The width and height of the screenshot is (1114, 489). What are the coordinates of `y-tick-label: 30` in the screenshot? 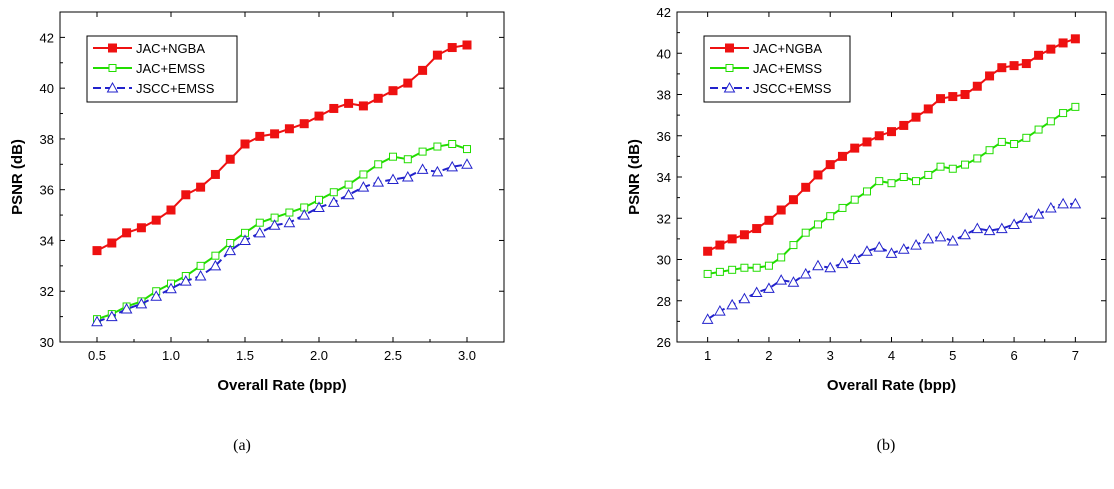 It's located at (47, 342).